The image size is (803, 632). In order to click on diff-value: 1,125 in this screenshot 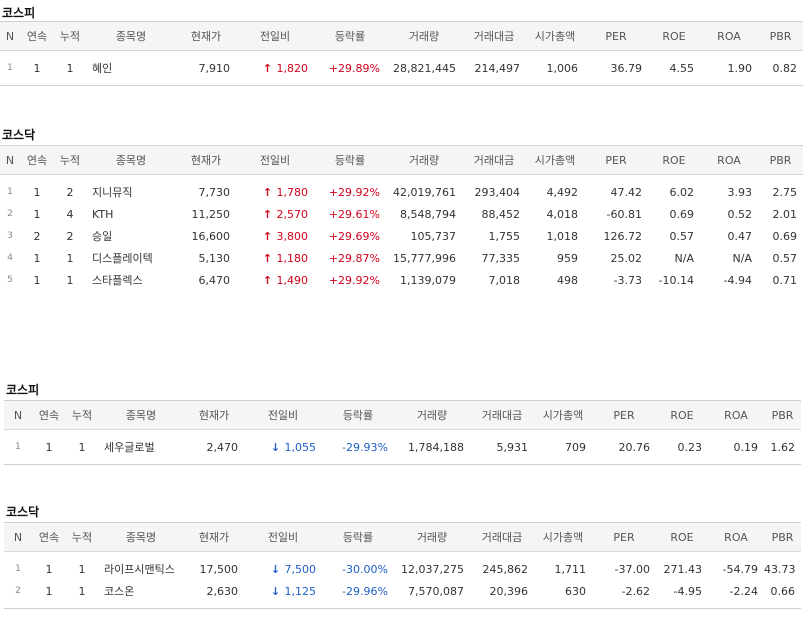, I will do `click(300, 591)`.